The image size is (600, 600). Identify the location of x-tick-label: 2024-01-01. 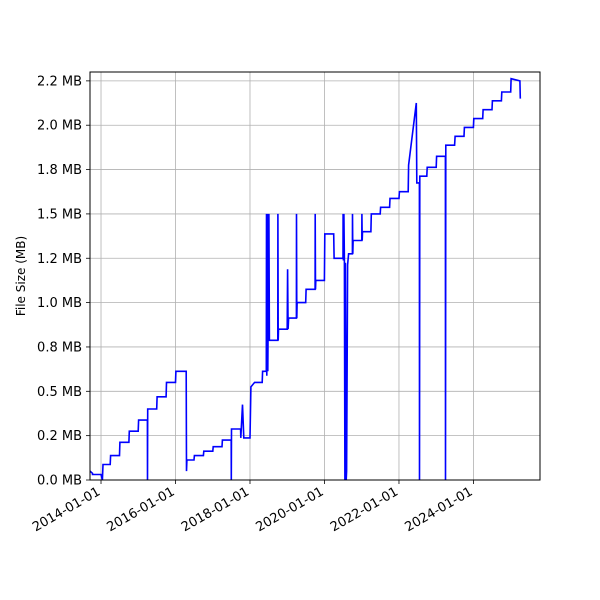
(438, 509).